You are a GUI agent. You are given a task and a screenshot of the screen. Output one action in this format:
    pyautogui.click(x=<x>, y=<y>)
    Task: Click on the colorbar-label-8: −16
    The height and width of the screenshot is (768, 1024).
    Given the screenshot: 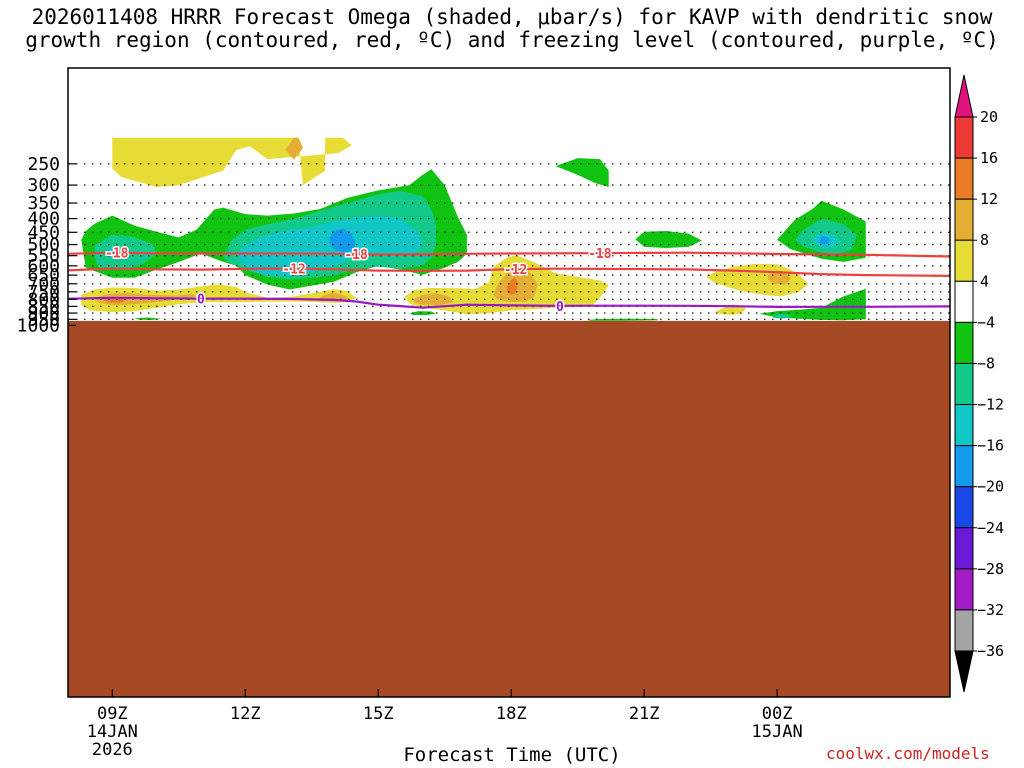 What is the action you would take?
    pyautogui.click(x=990, y=446)
    